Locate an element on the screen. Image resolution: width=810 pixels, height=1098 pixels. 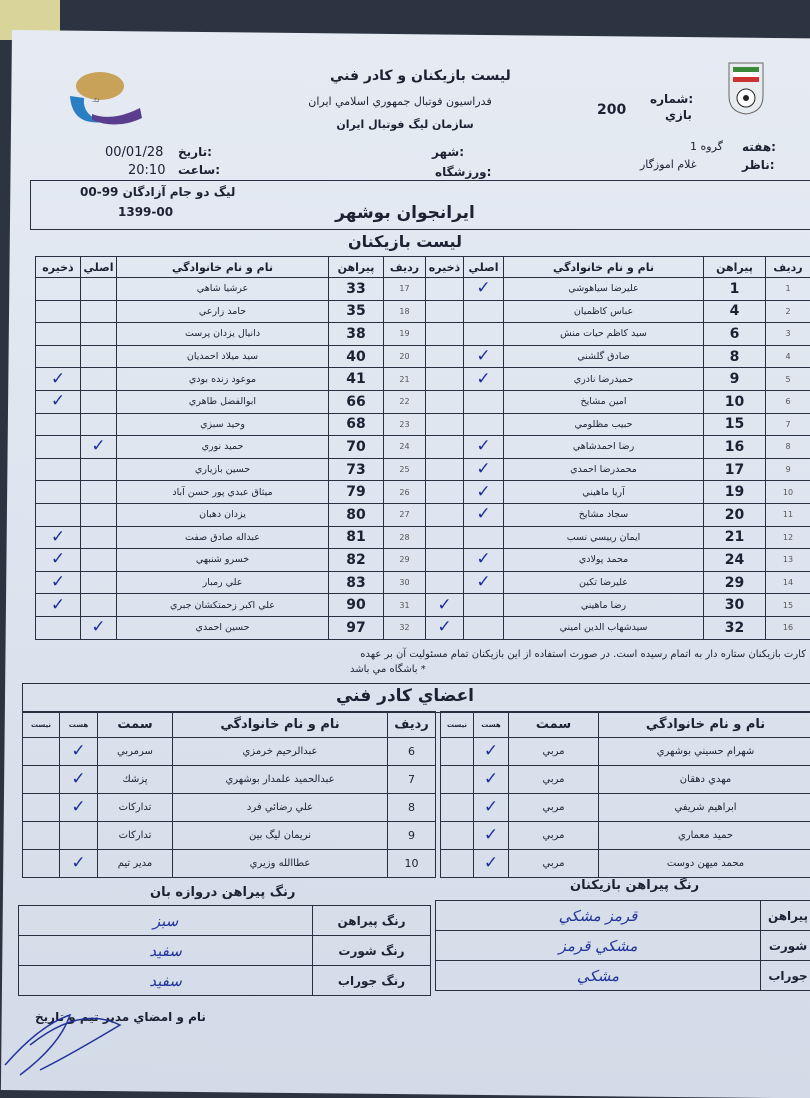
row-number: 8 is located at coordinates (412, 808).